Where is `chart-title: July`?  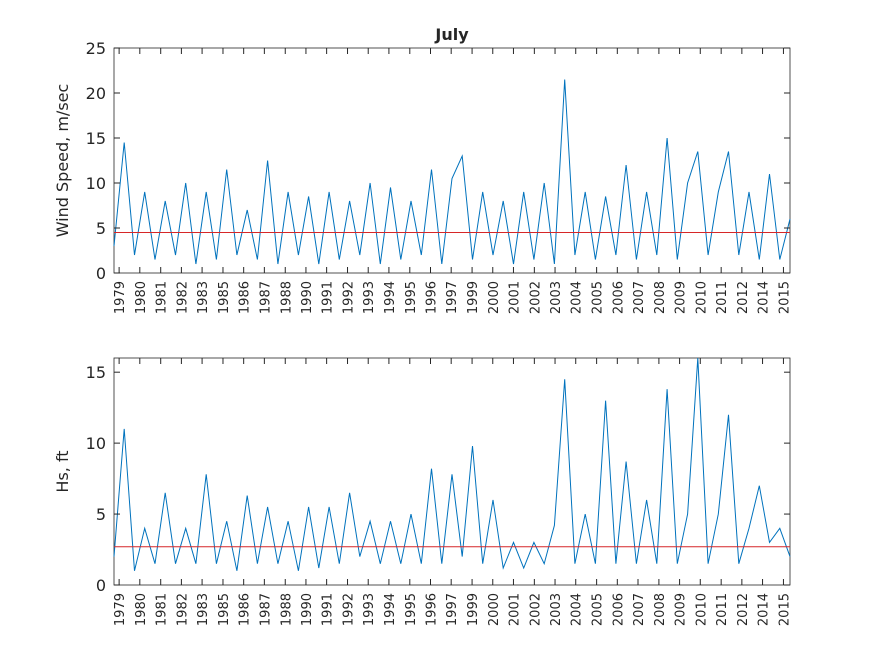 chart-title: July is located at coordinates (451, 34).